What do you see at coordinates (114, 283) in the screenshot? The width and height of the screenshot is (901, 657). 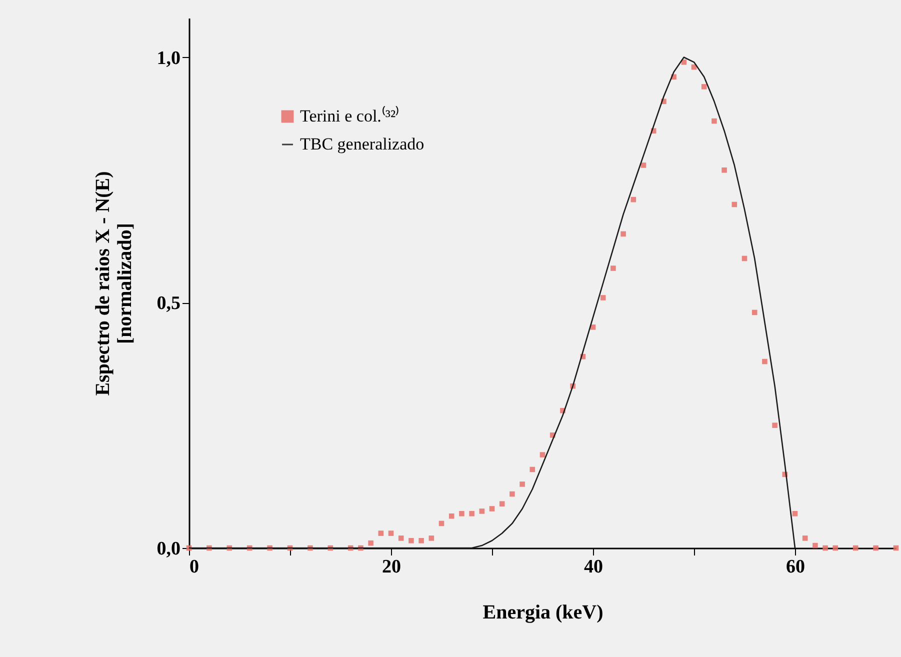 I see `y-axis-title: Espectro de raios X - N(E) [normalizado]` at bounding box center [114, 283].